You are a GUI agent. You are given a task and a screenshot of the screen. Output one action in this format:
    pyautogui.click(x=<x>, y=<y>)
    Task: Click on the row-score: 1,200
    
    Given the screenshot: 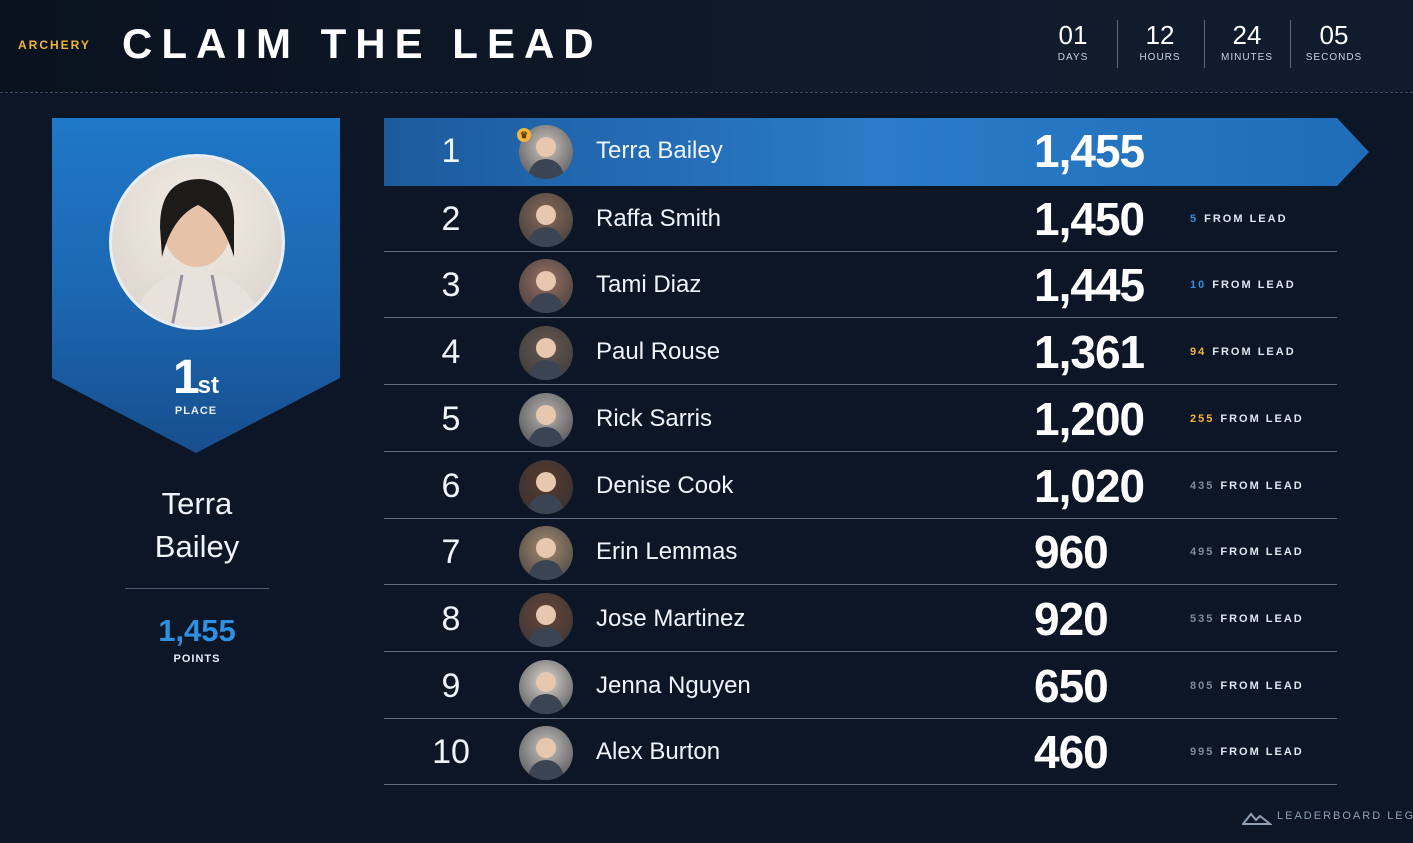 What is the action you would take?
    pyautogui.click(x=1089, y=419)
    